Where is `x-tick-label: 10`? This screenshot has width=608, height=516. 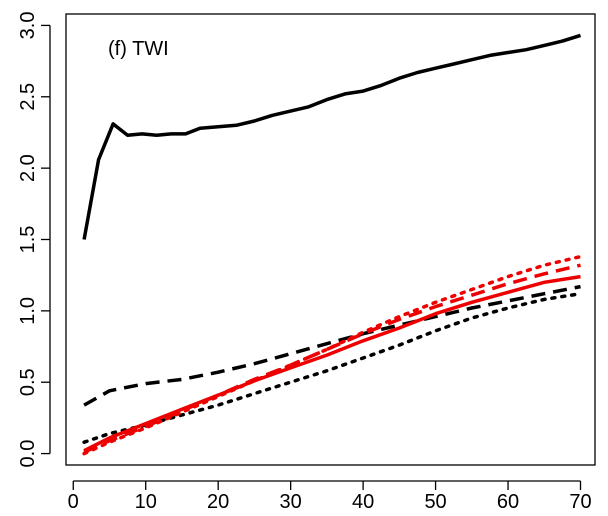
x-tick-label: 10 is located at coordinates (146, 502).